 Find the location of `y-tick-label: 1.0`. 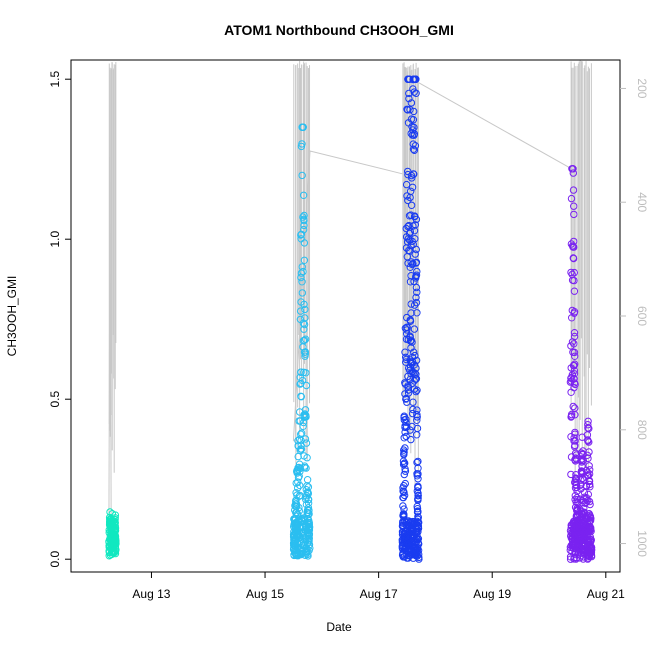

y-tick-label: 1.0 is located at coordinates (55, 239).